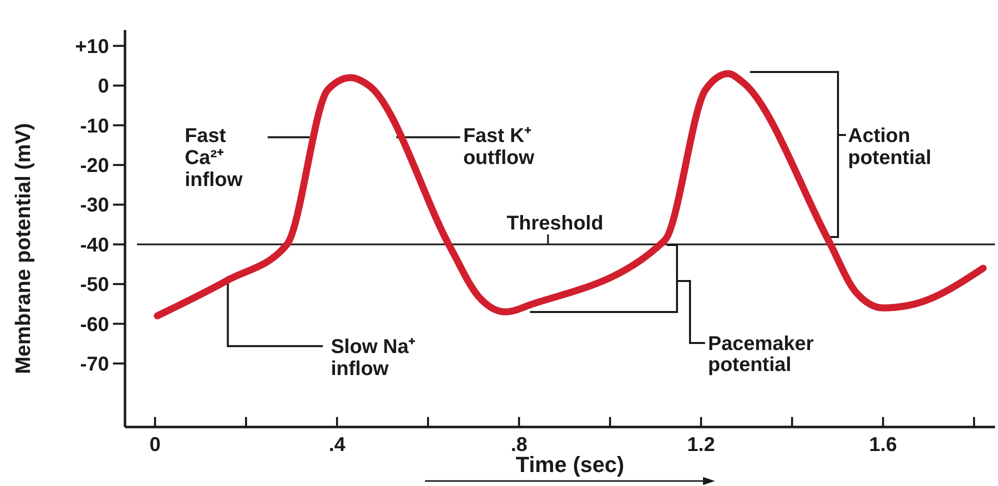 The height and width of the screenshot is (486, 998). I want to click on y-tick-label: 0, so click(103, 87).